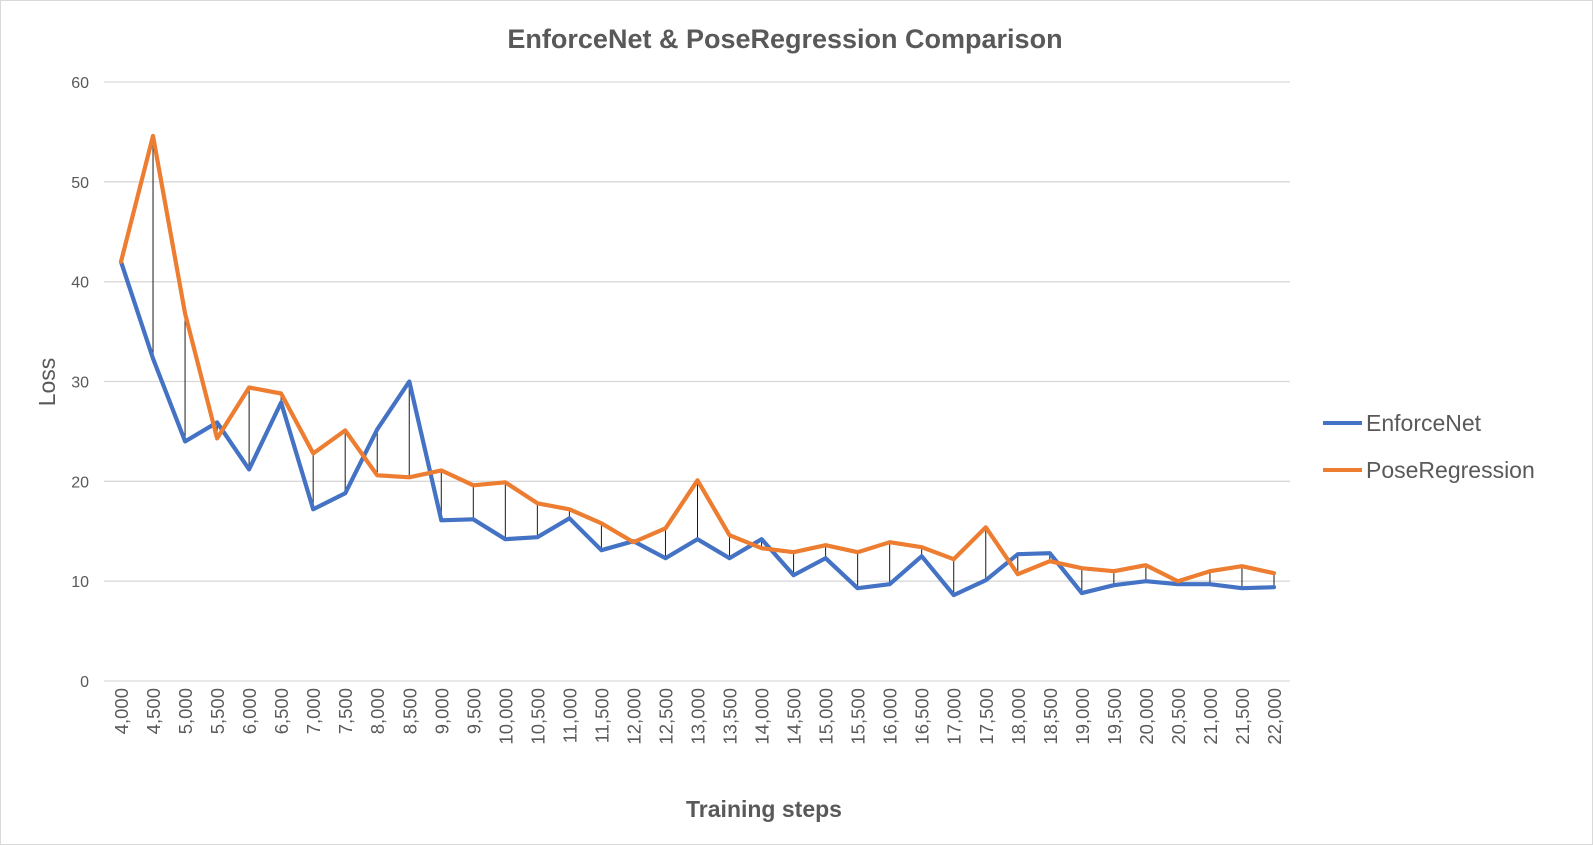 Image resolution: width=1593 pixels, height=845 pixels. What do you see at coordinates (569, 715) in the screenshot?
I see `x-tick-label: 11,000` at bounding box center [569, 715].